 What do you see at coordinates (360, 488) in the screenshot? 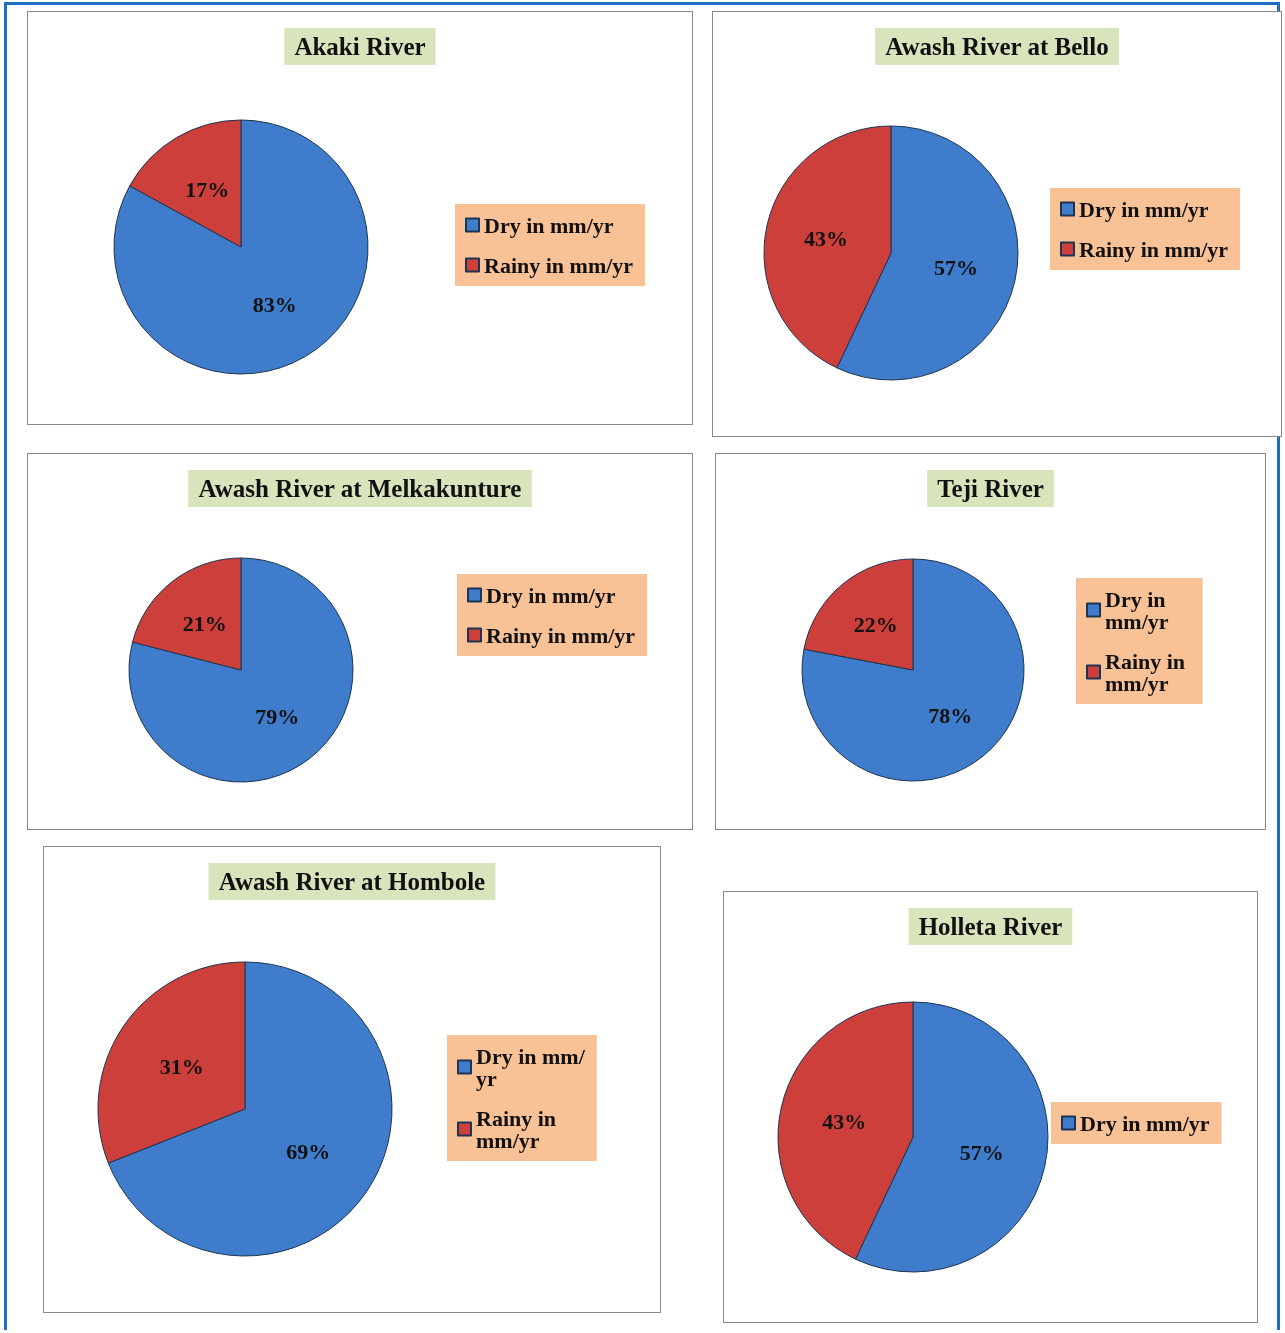
I see `chart-title: Awash River at Melkakunture` at bounding box center [360, 488].